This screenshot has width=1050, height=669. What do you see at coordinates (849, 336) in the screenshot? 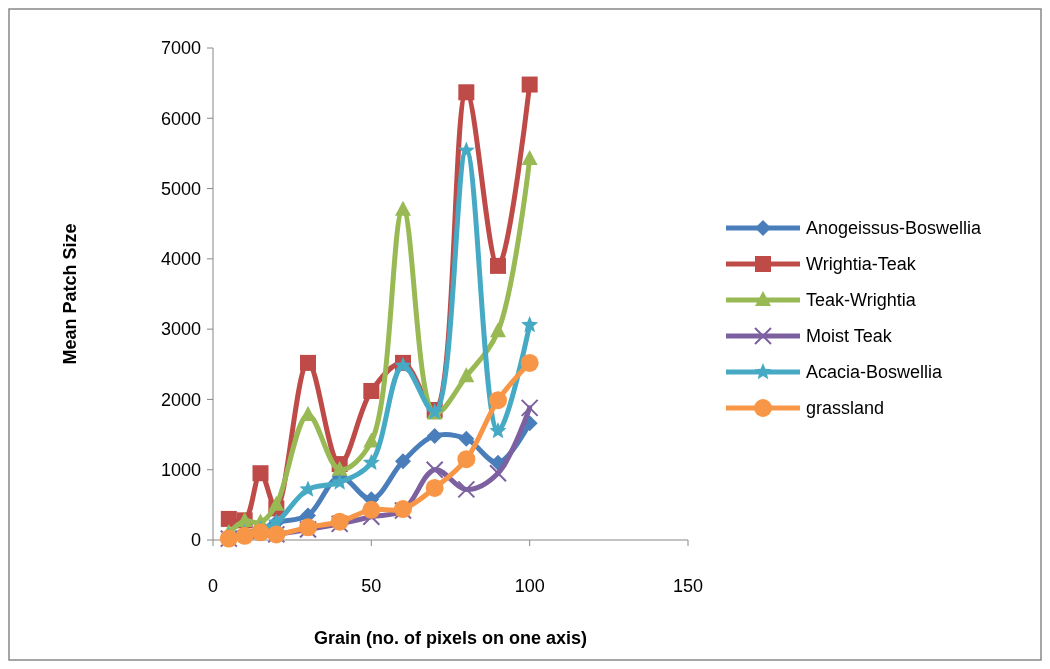
I see `legend-label: Moist Teak` at bounding box center [849, 336].